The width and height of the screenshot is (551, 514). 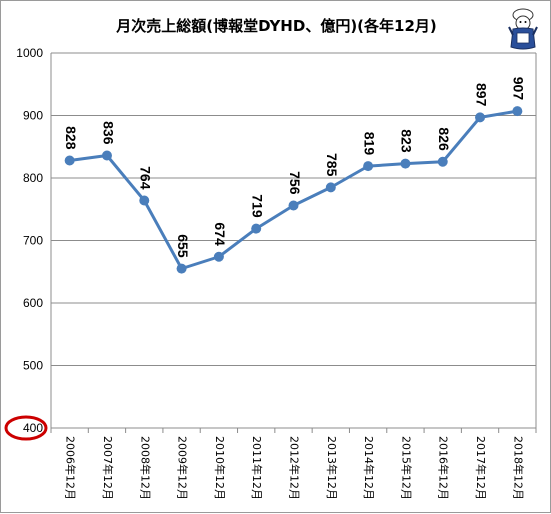 What do you see at coordinates (444, 468) in the screenshot?
I see `x-tick-label: 2016年12月` at bounding box center [444, 468].